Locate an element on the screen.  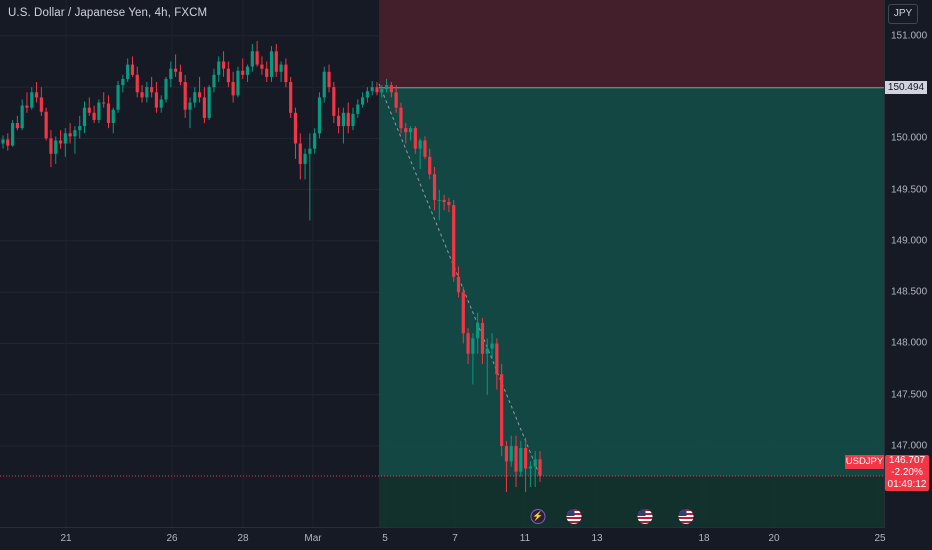
price-axis is located at coordinates (908, 264).